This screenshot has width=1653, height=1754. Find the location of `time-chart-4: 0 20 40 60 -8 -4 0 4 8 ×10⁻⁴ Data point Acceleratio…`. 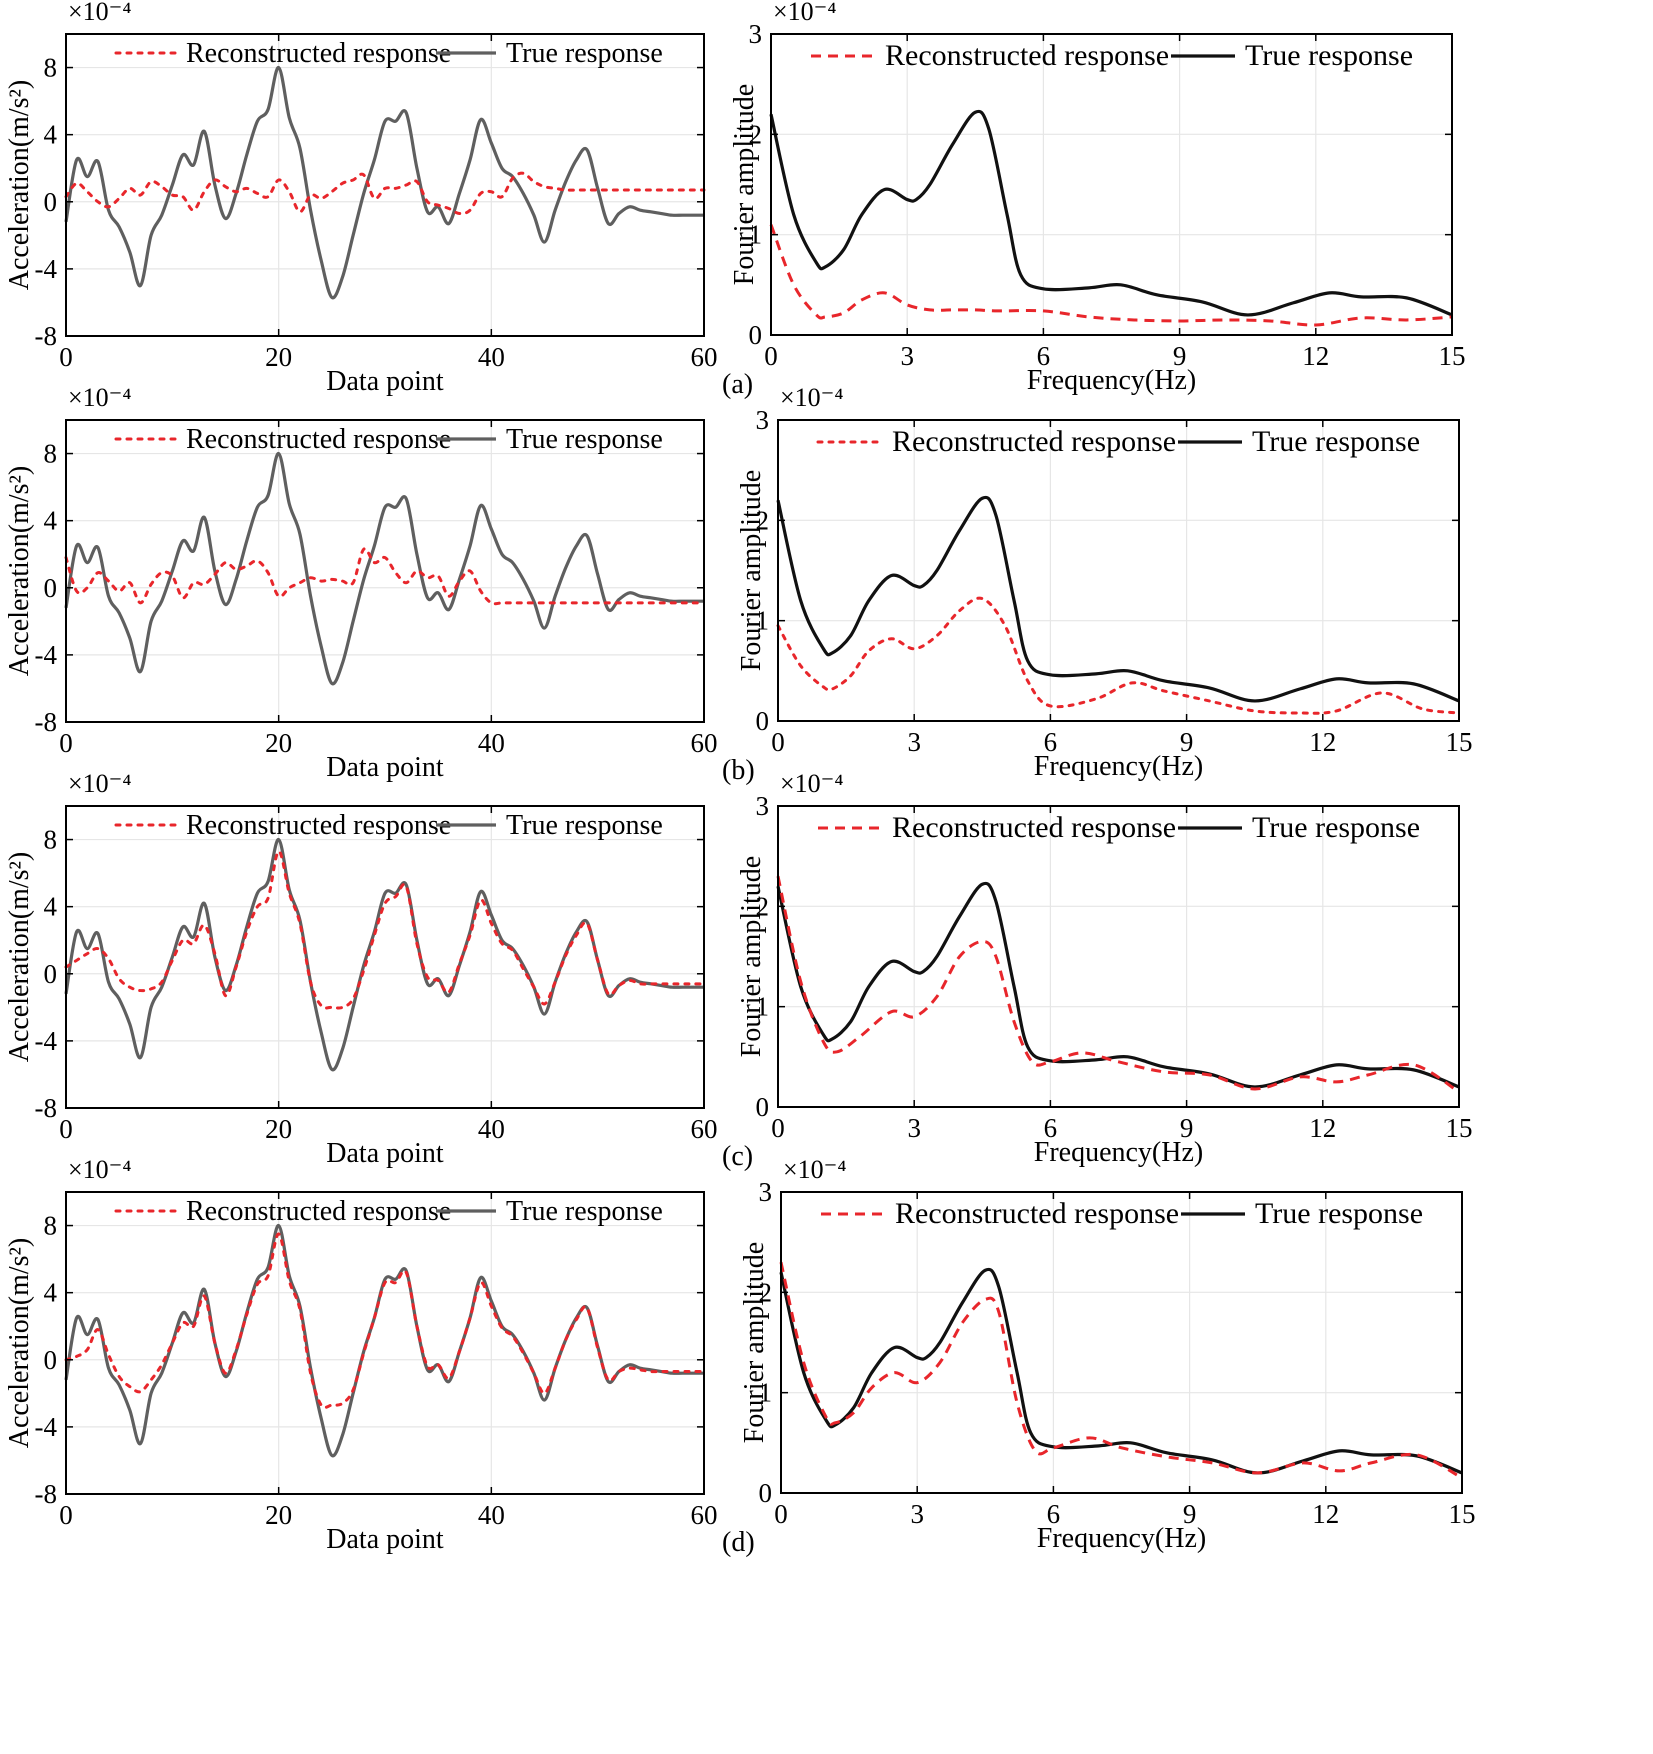

time-chart-4: 0 20 40 60 -8 -4 0 4 8 ×10⁻⁴ Data point Acceleratio… is located at coordinates (361, 1355).